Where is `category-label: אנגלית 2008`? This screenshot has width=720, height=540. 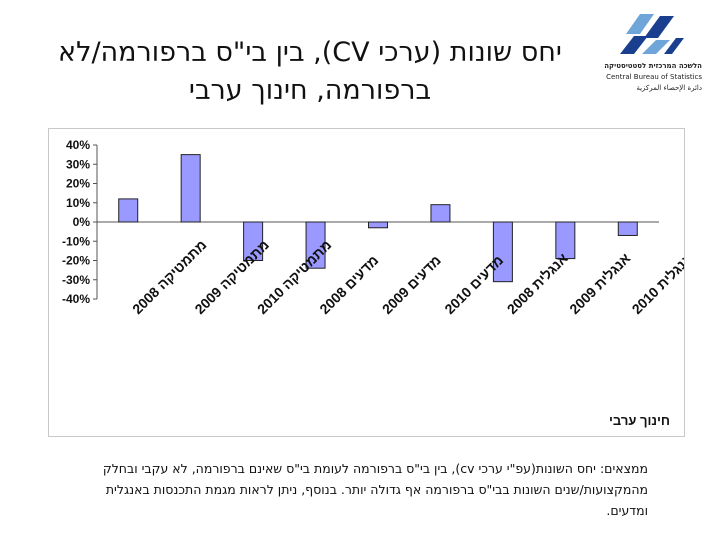
category-label: אנגלית 2008 is located at coordinates (538, 284).